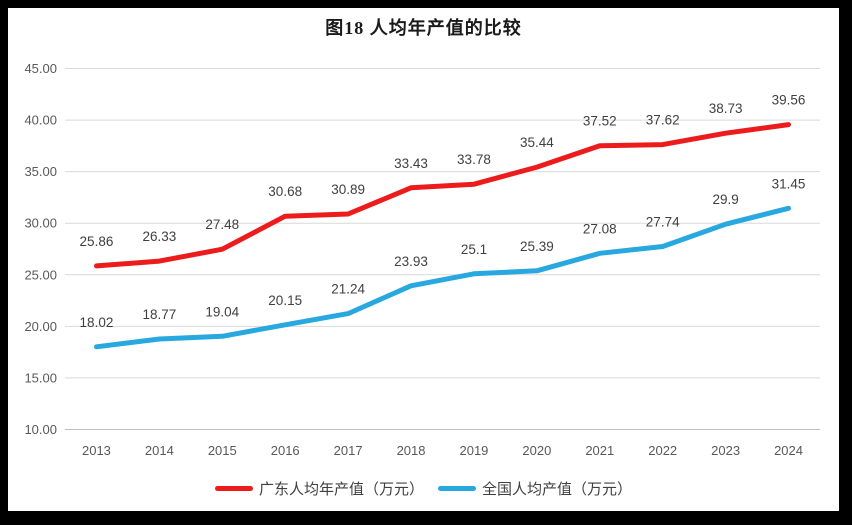 The height and width of the screenshot is (525, 852). I want to click on data-label-guangdong: 26.33, so click(159, 236).